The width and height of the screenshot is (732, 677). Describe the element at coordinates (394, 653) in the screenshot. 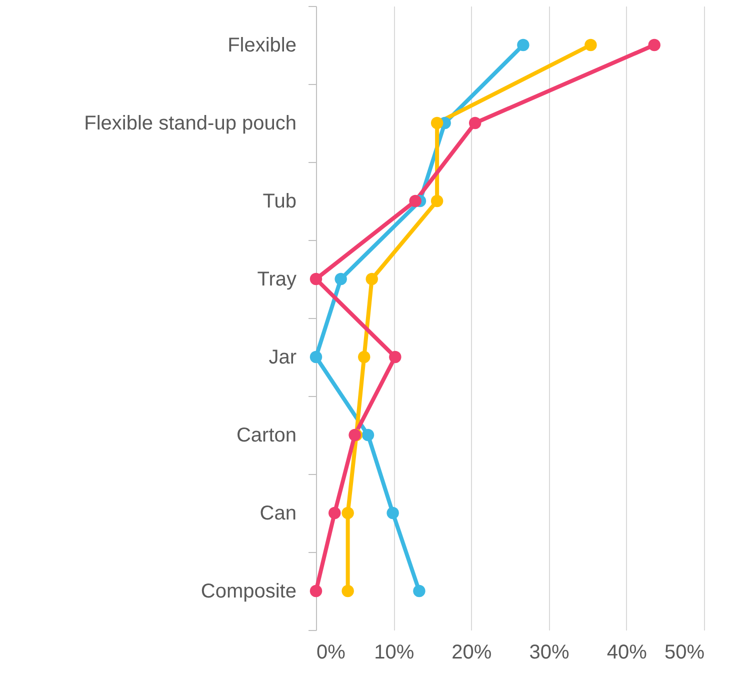

I see `x-tick-label: 10%` at that location.